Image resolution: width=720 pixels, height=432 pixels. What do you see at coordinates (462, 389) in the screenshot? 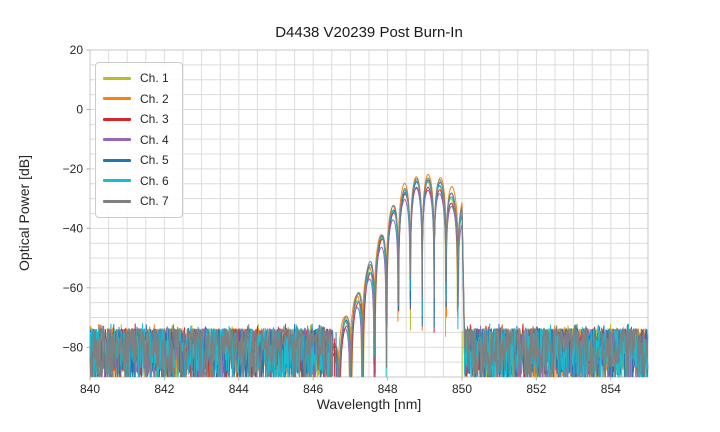
I see `x-tick-label: 850` at bounding box center [462, 389].